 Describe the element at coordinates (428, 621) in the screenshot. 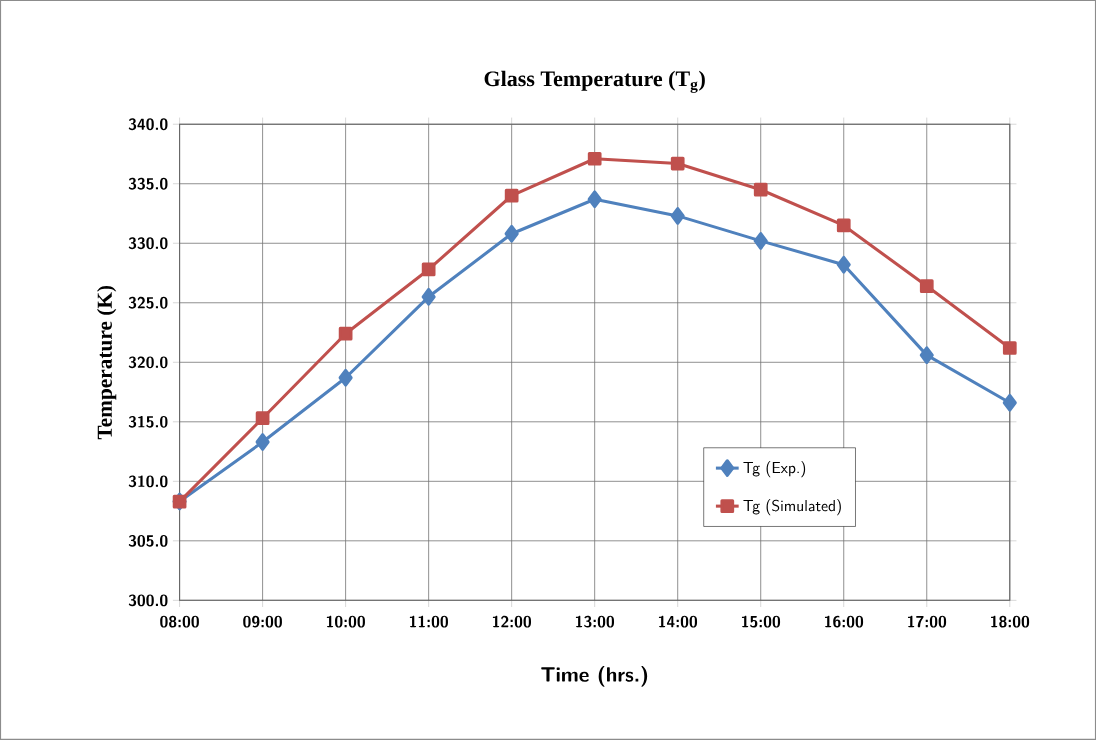

I see `x-tick-label: 11:00` at that location.